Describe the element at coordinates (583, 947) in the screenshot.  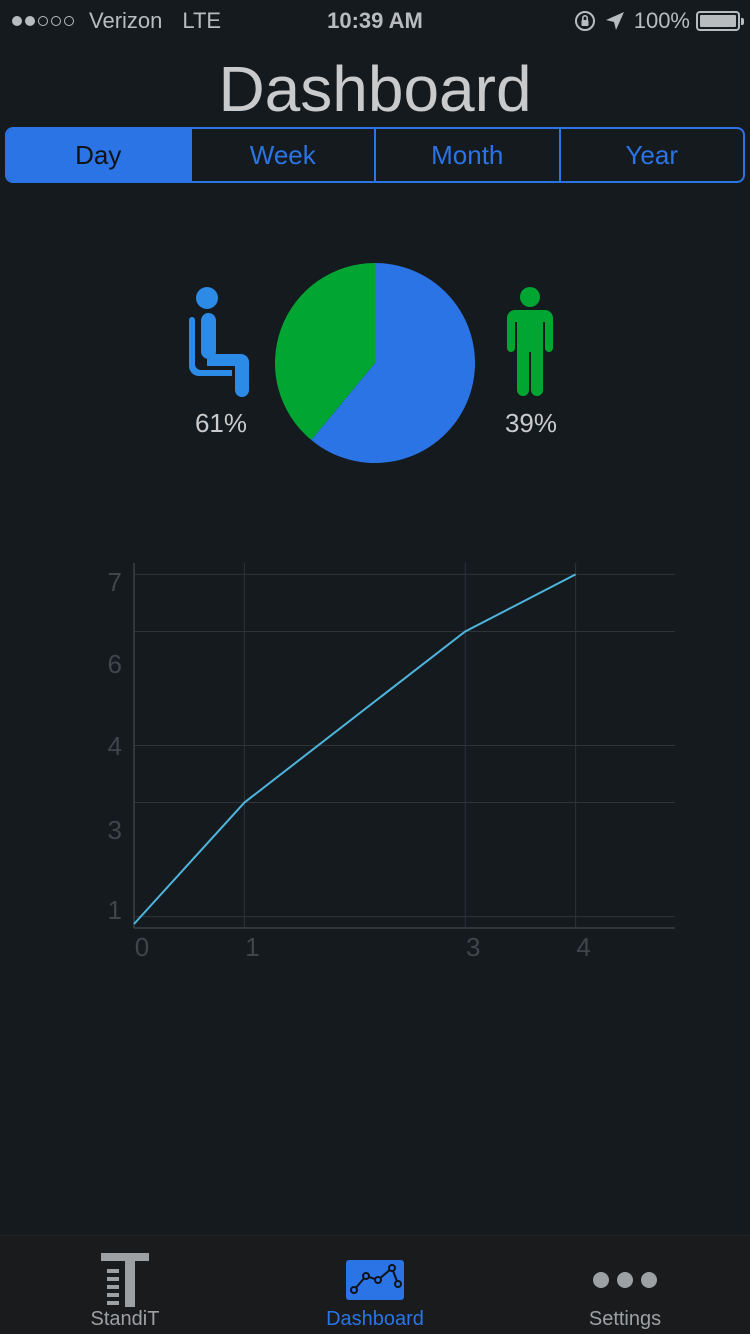
I see `x-tick-label-3: 4` at that location.